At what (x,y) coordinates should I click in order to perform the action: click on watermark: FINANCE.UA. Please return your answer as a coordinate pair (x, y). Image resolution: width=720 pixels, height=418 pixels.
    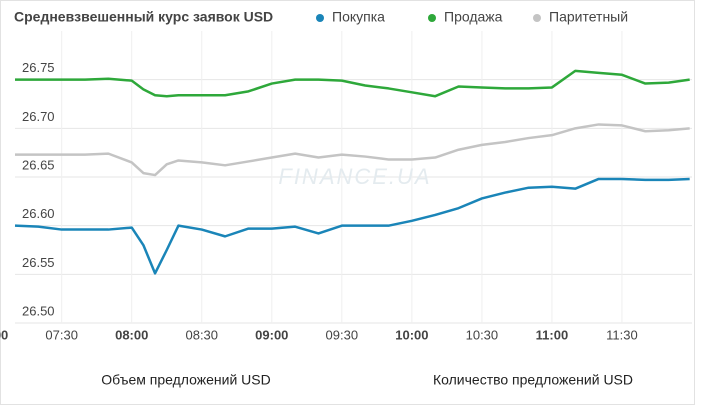
    Looking at the image, I should click on (354, 176).